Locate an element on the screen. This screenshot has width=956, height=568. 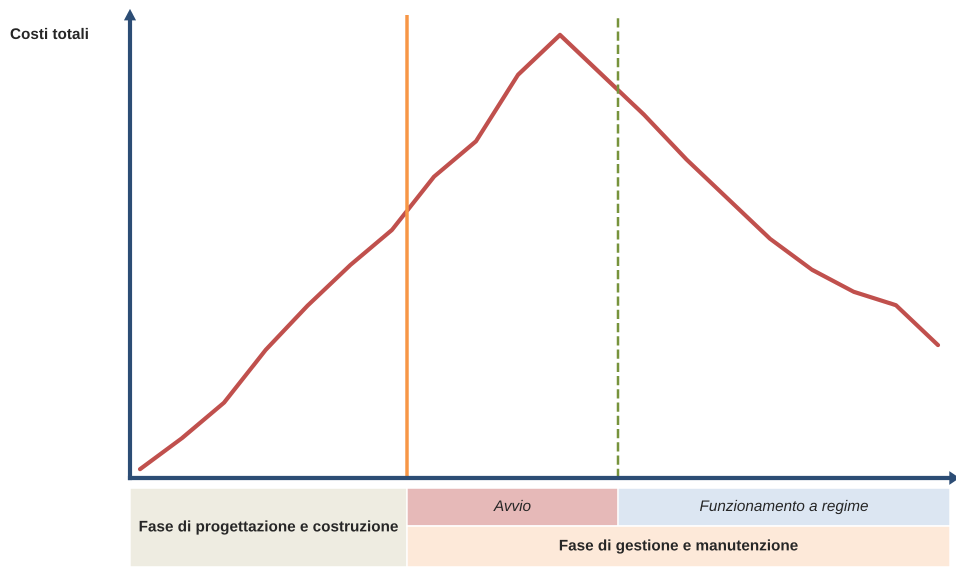
text: Avvio is located at coordinates (512, 506).